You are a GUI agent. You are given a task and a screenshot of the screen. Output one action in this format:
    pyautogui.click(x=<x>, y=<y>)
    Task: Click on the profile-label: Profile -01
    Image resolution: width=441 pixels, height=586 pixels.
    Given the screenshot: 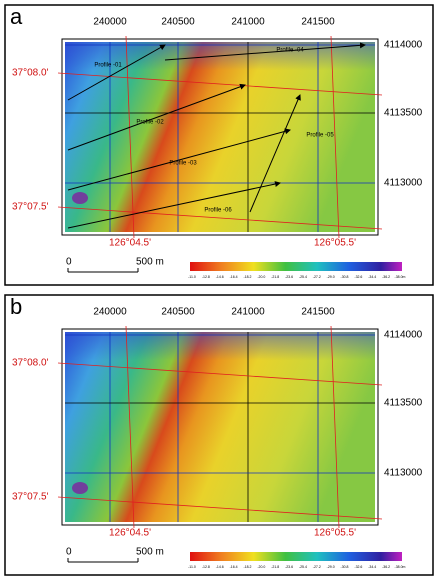 What is the action you would take?
    pyautogui.click(x=108, y=66)
    